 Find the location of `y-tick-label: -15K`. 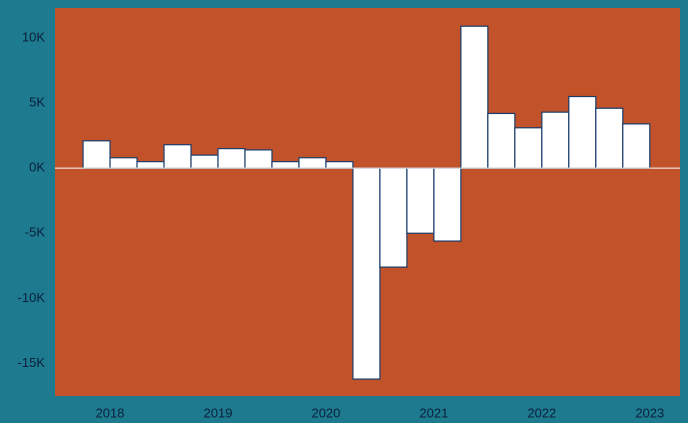

y-tick-label: -15K is located at coordinates (32, 362).